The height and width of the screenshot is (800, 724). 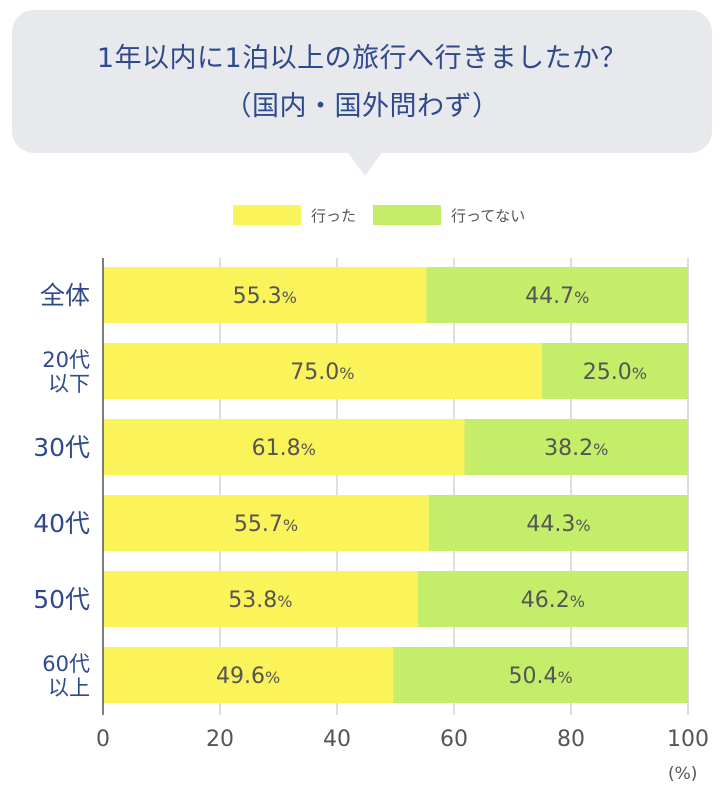 I want to click on data-label: 44.3%, so click(x=558, y=524).